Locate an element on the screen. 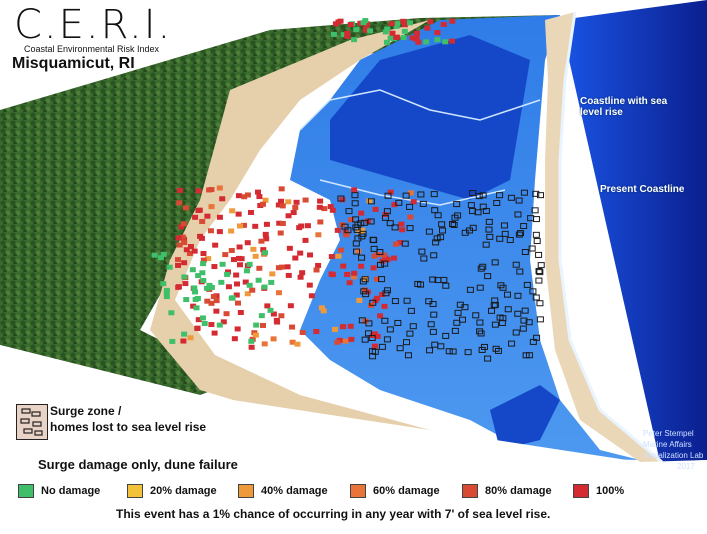 The image size is (707, 534). legend-item-20: 20% damage is located at coordinates (172, 491).